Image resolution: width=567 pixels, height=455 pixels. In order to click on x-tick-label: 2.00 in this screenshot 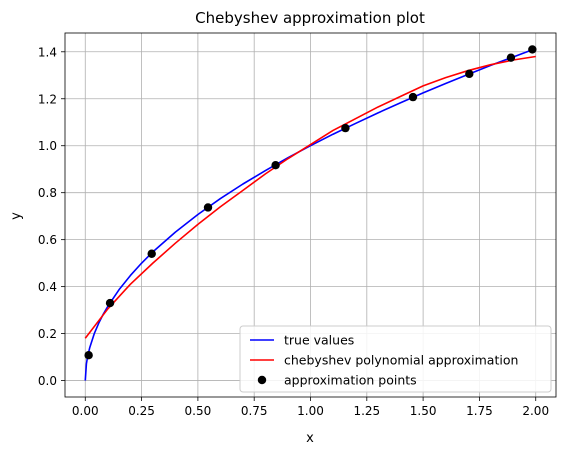, I will do `click(535, 411)`.